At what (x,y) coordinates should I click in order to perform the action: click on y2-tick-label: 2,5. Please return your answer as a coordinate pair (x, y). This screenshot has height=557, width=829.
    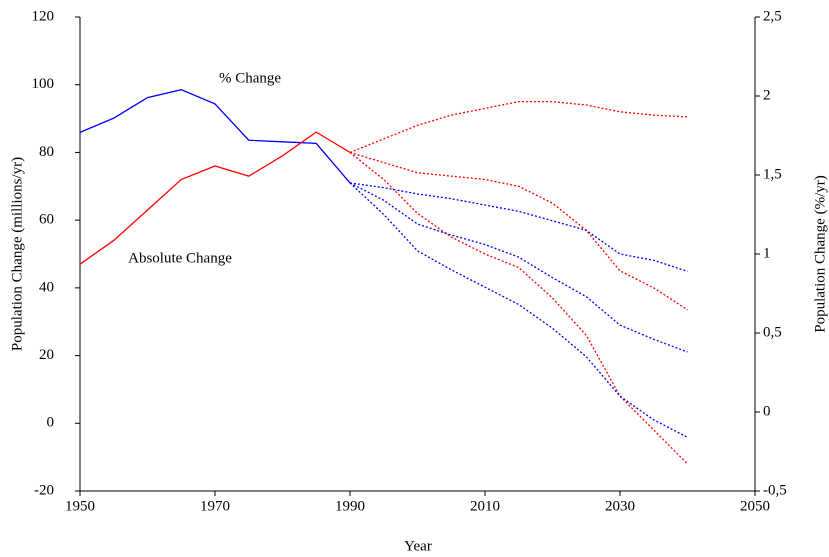
    Looking at the image, I should click on (772, 16).